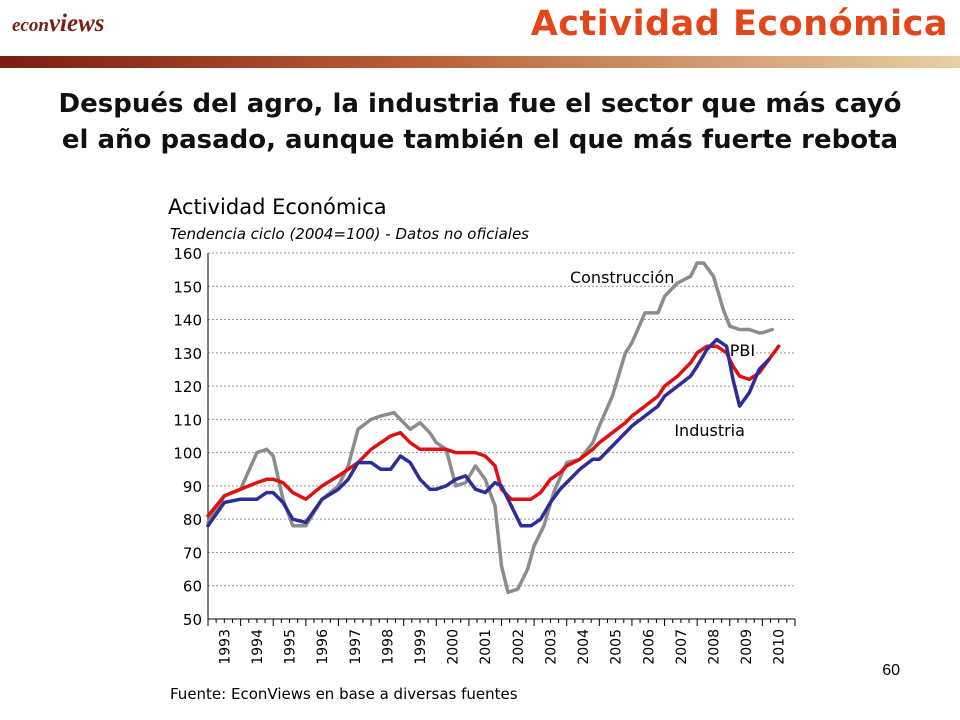 The height and width of the screenshot is (720, 960). I want to click on logo-econ-text: econ, so click(30, 25).